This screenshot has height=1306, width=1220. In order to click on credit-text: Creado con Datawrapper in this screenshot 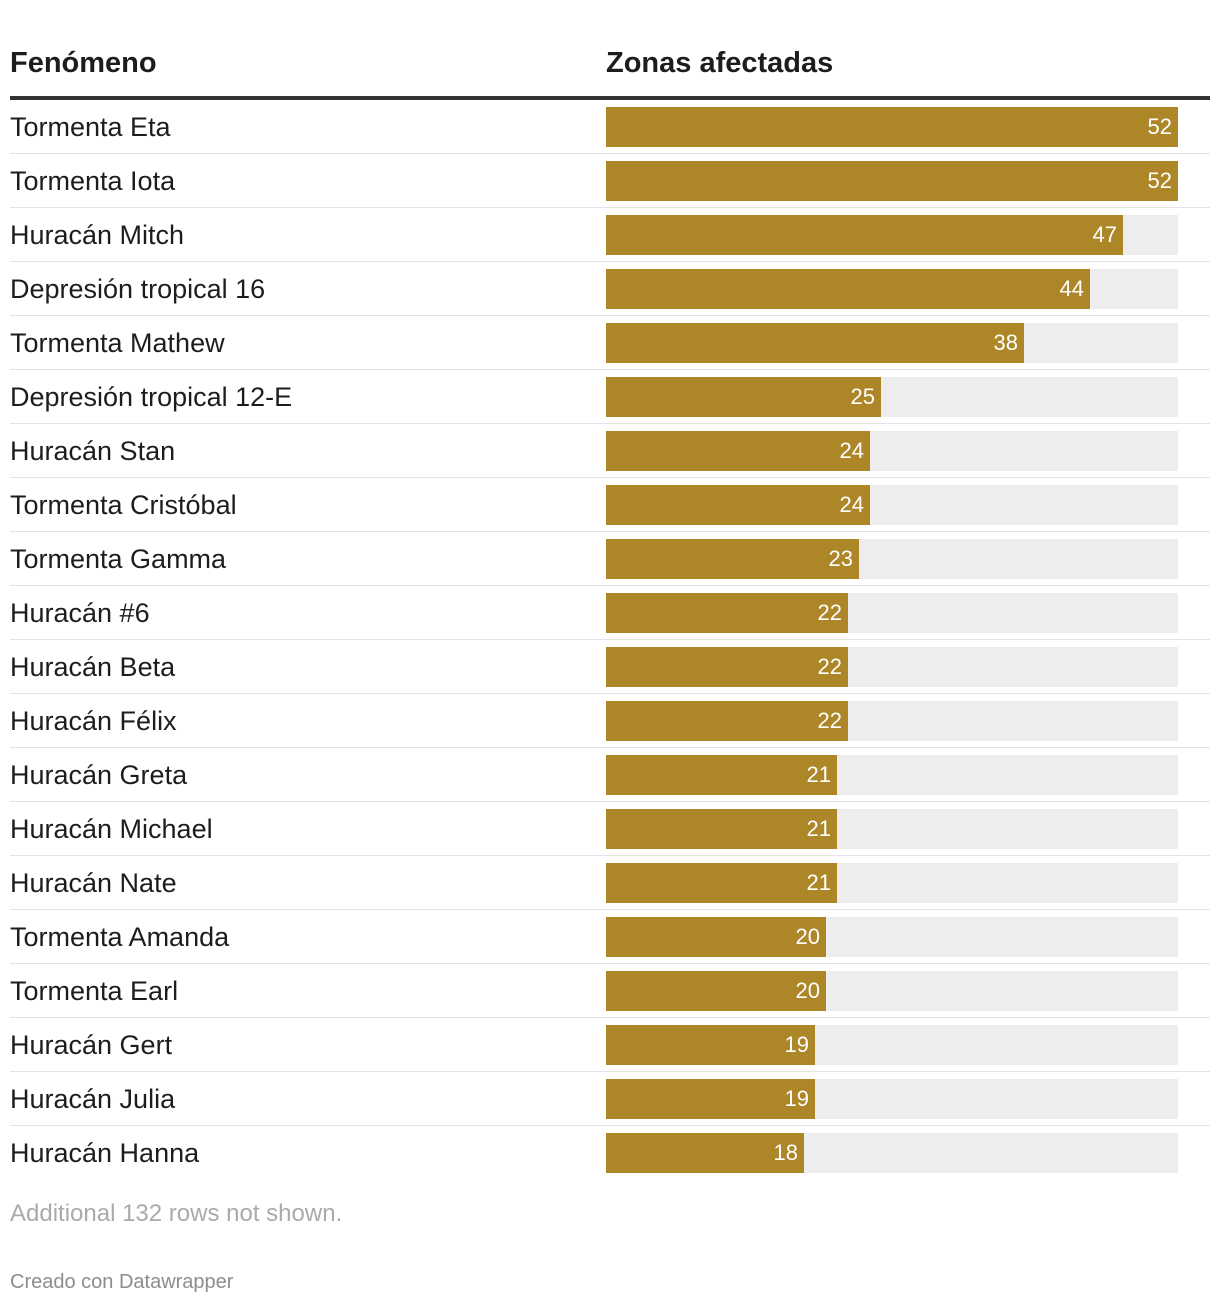, I will do `click(122, 1282)`.